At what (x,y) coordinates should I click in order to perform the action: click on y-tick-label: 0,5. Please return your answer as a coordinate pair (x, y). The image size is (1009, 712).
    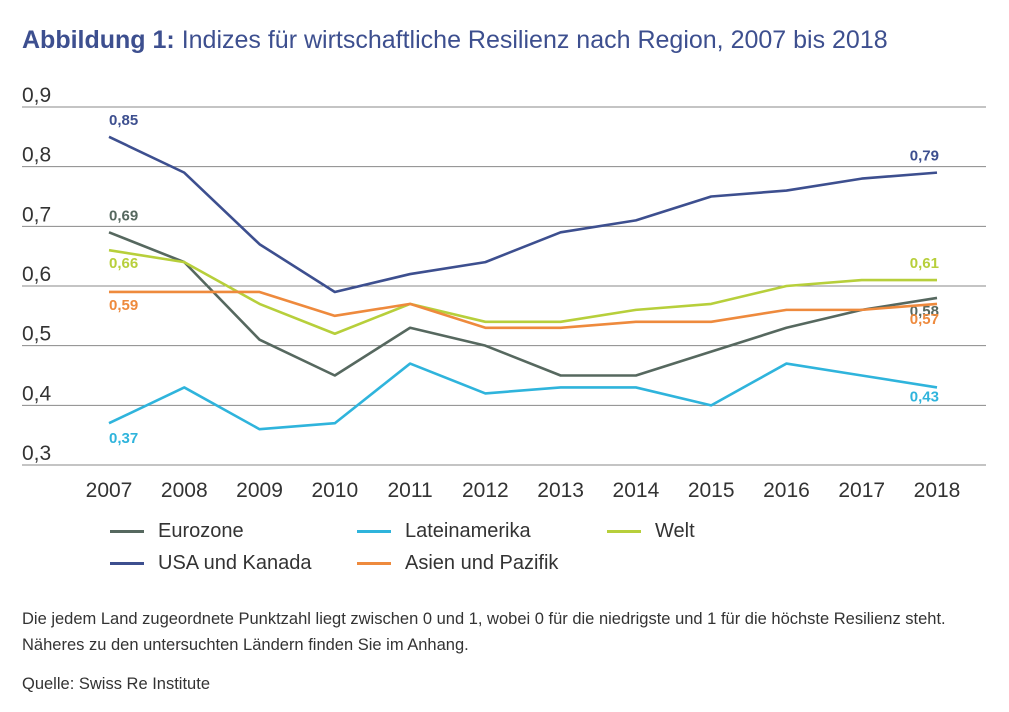
    Looking at the image, I should click on (36, 334).